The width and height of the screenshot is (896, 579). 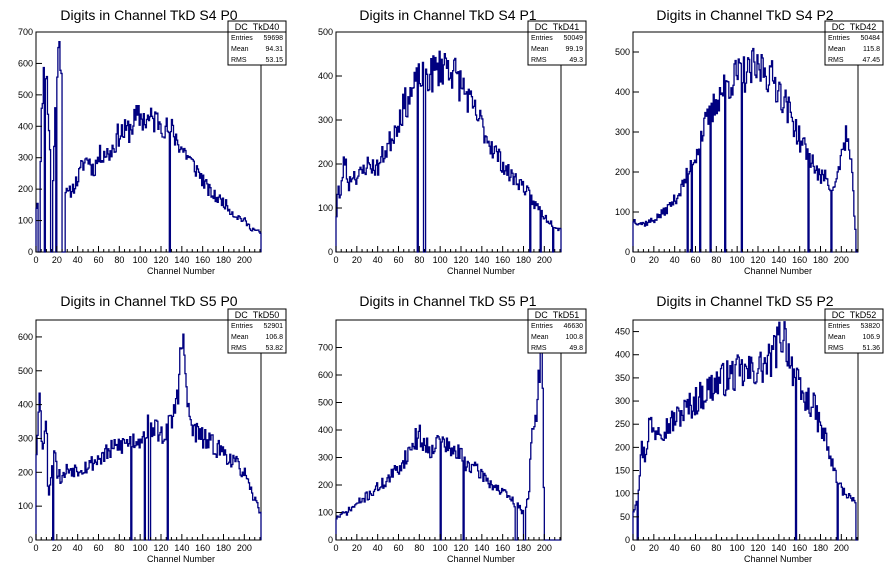 I want to click on chart-title: Digits in Channel TkD S4 P2, so click(x=744, y=15).